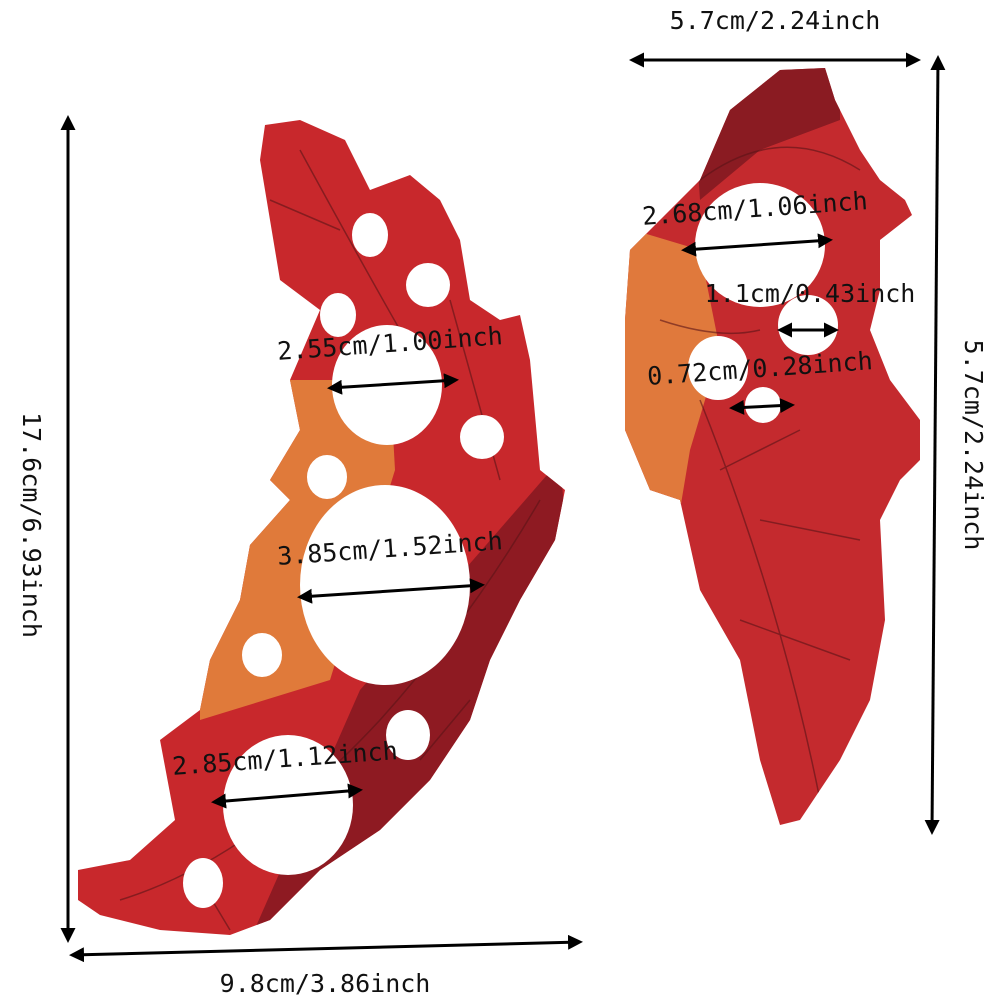 This screenshot has height=1000, width=1000. I want to click on hole-label: 1.1cm/0.43inch, so click(810, 293).